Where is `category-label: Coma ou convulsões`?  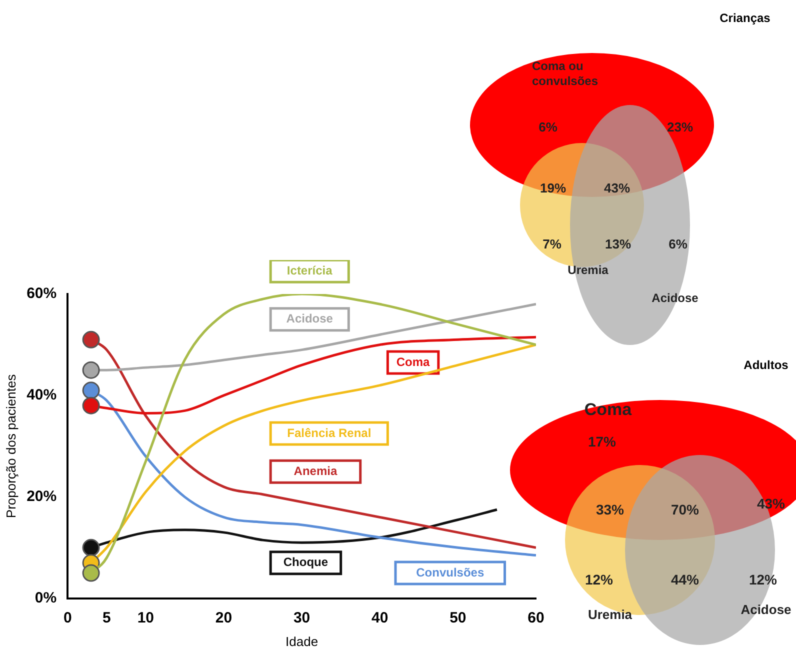
category-label: Coma ou convulsões is located at coordinates (565, 73).